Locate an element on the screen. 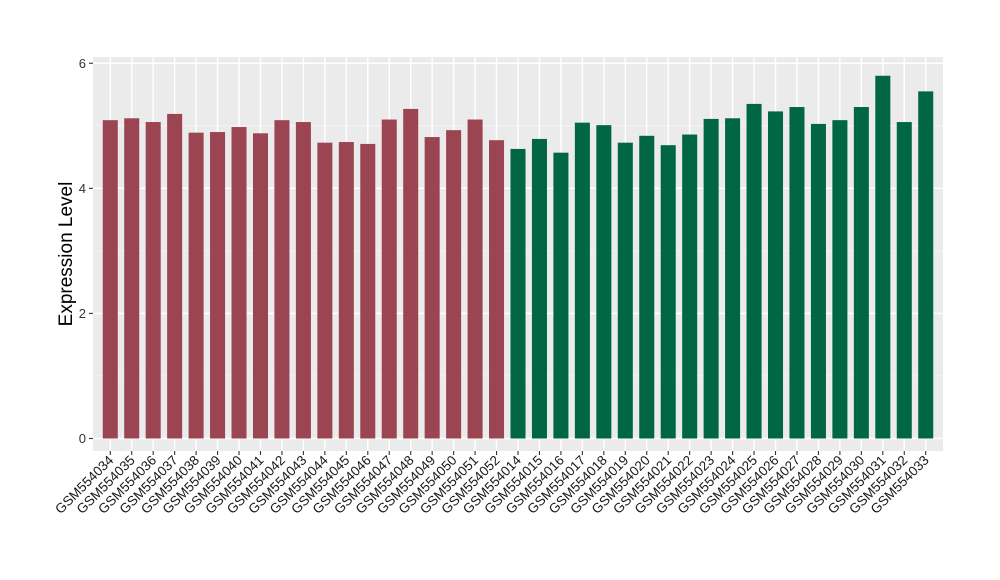 This screenshot has width=1000, height=580. bar-GSM554040 is located at coordinates (239, 283).